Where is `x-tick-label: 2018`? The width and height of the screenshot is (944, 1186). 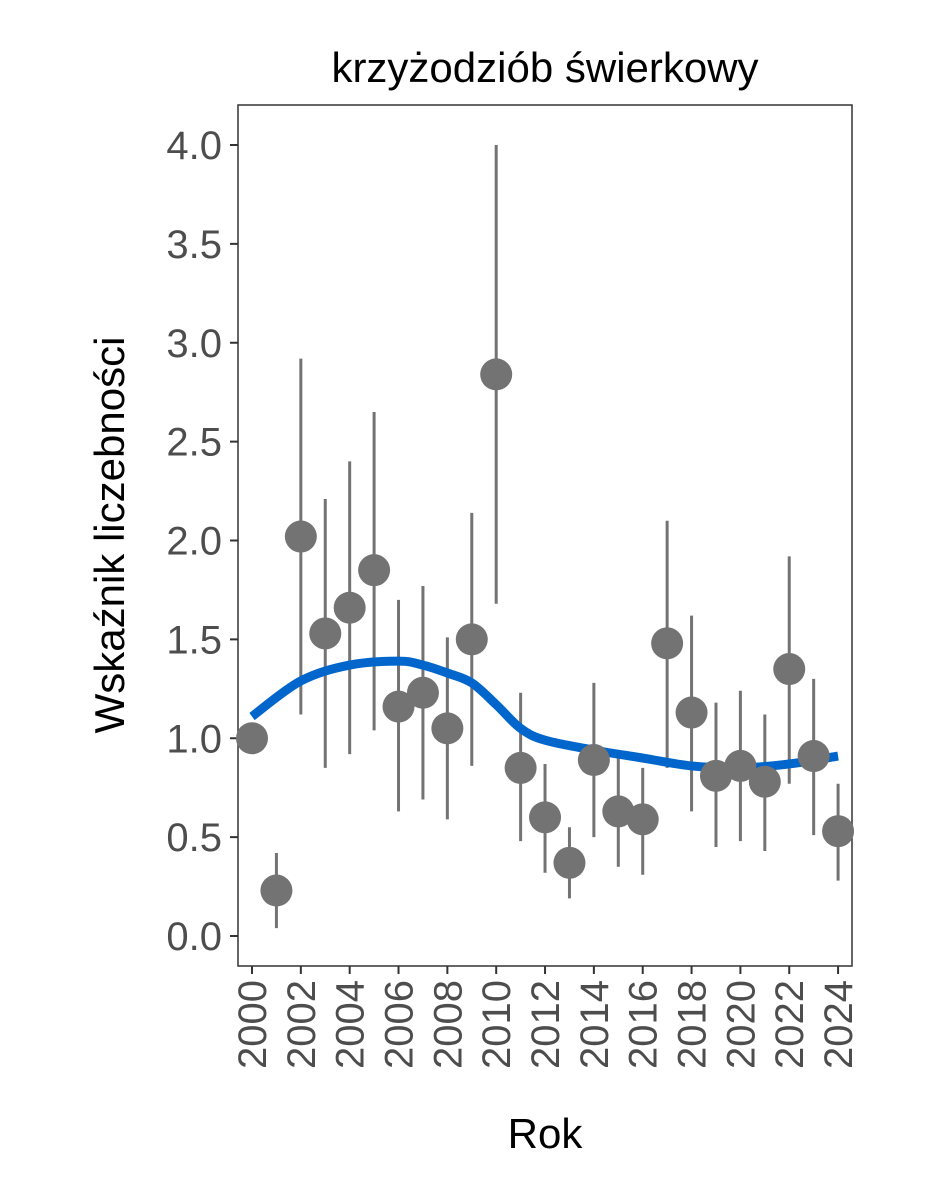
x-tick-label: 2018 is located at coordinates (693, 1024).